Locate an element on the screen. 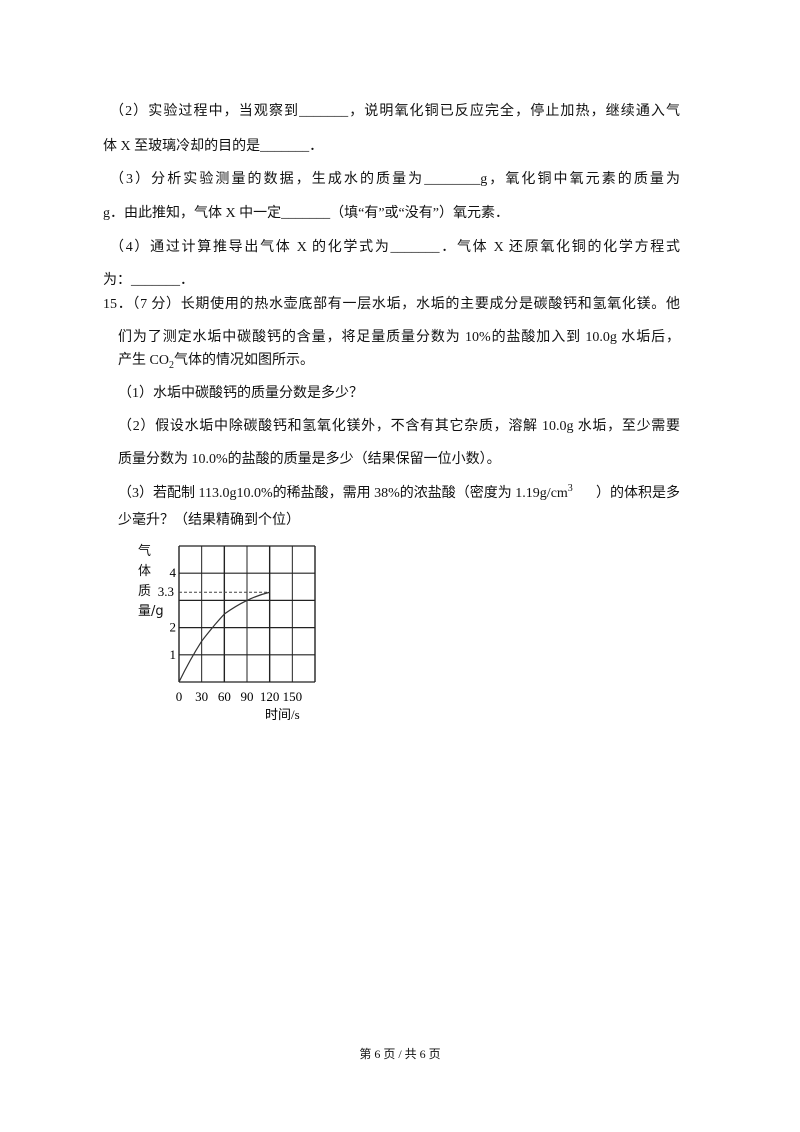 This screenshot has height=1132, width=800. co2-mass-chart: 0 30 60 90 120 150 1 2 3.3 4 时间/s is located at coordinates (237, 633).